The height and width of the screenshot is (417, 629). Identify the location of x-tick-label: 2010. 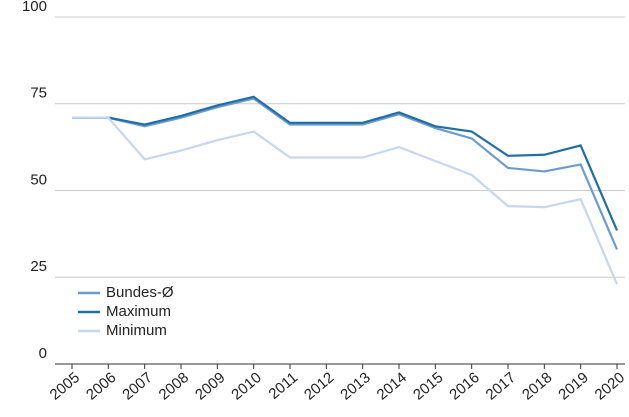
(246, 386).